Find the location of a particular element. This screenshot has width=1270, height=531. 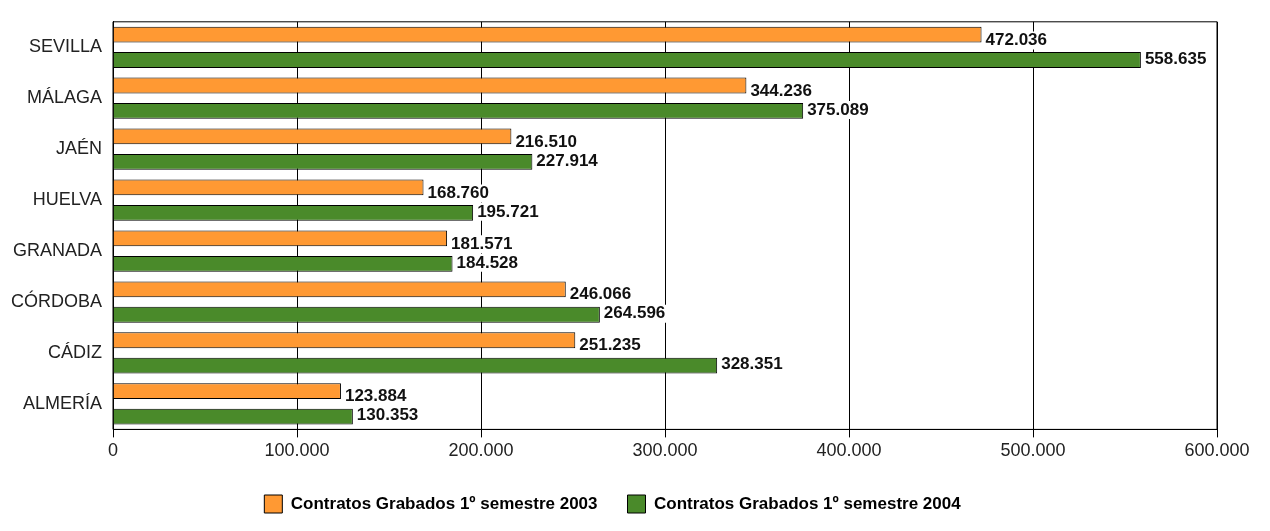

y-tick-label: ALMERÍA is located at coordinates (62, 402).